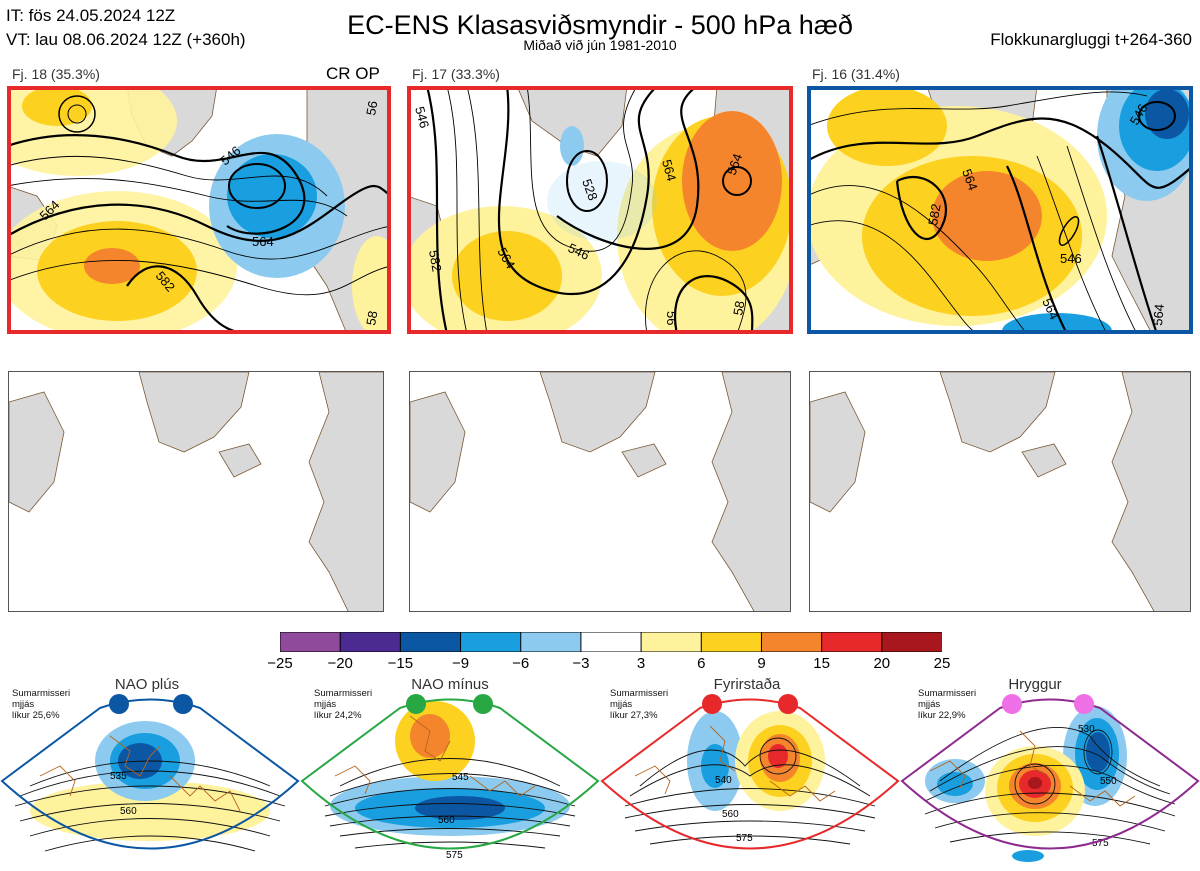 The image size is (1200, 871). I want to click on cluster-16-map: 546 564 582 546 564 564, so click(1000, 210).